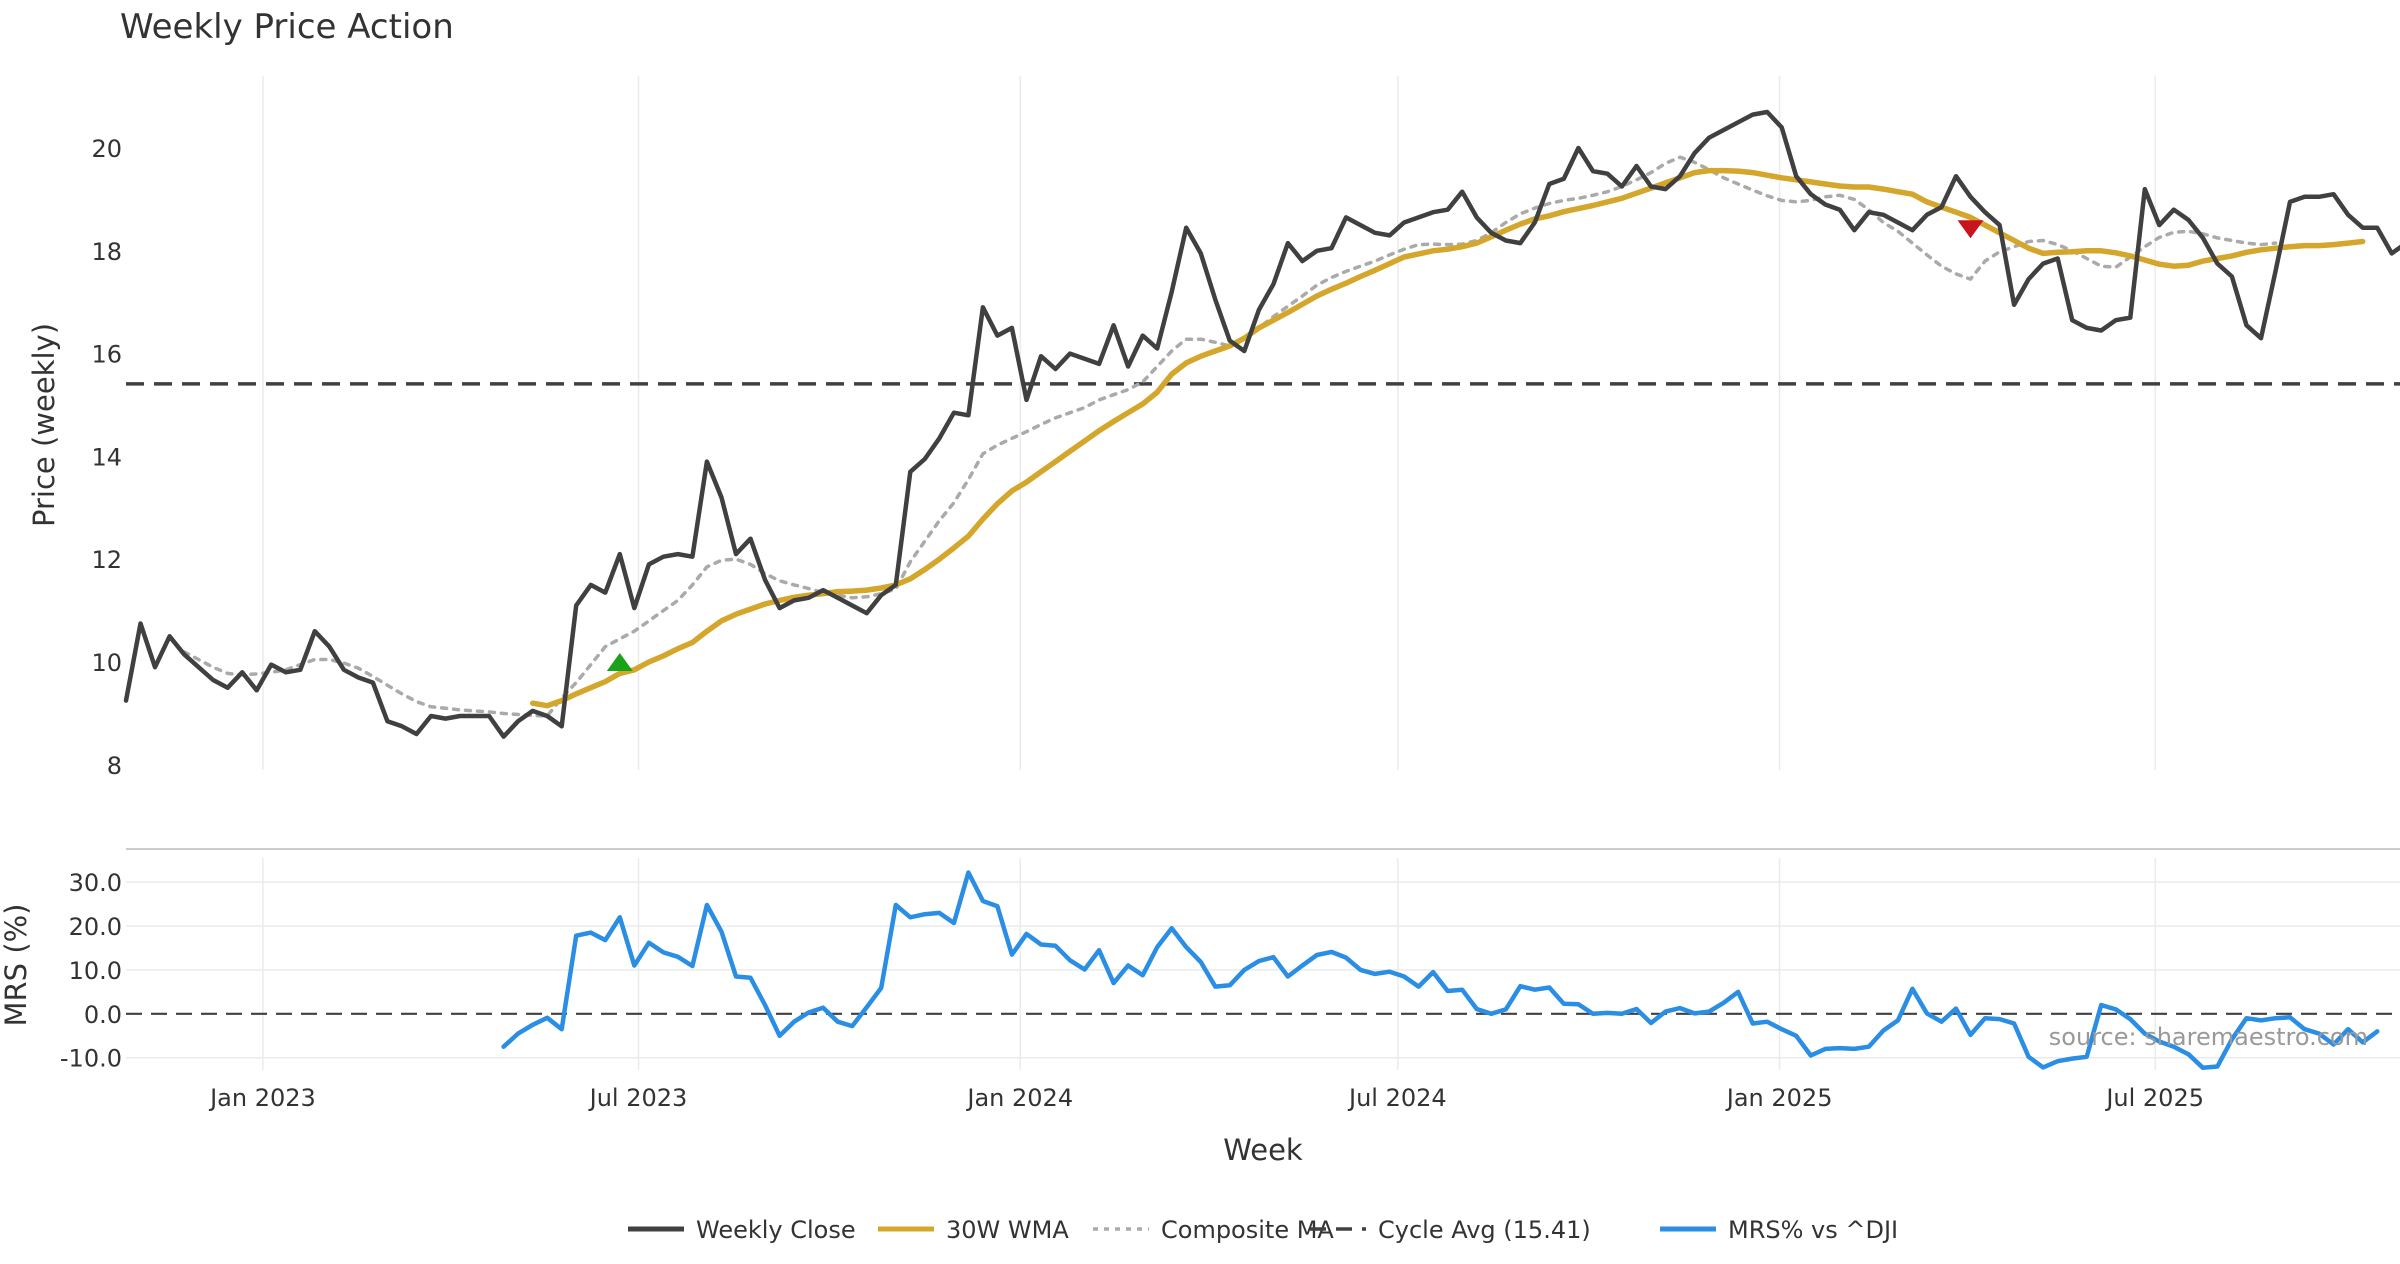  What do you see at coordinates (2154, 1098) in the screenshot?
I see `x-tick-label: Jul 2025` at bounding box center [2154, 1098].